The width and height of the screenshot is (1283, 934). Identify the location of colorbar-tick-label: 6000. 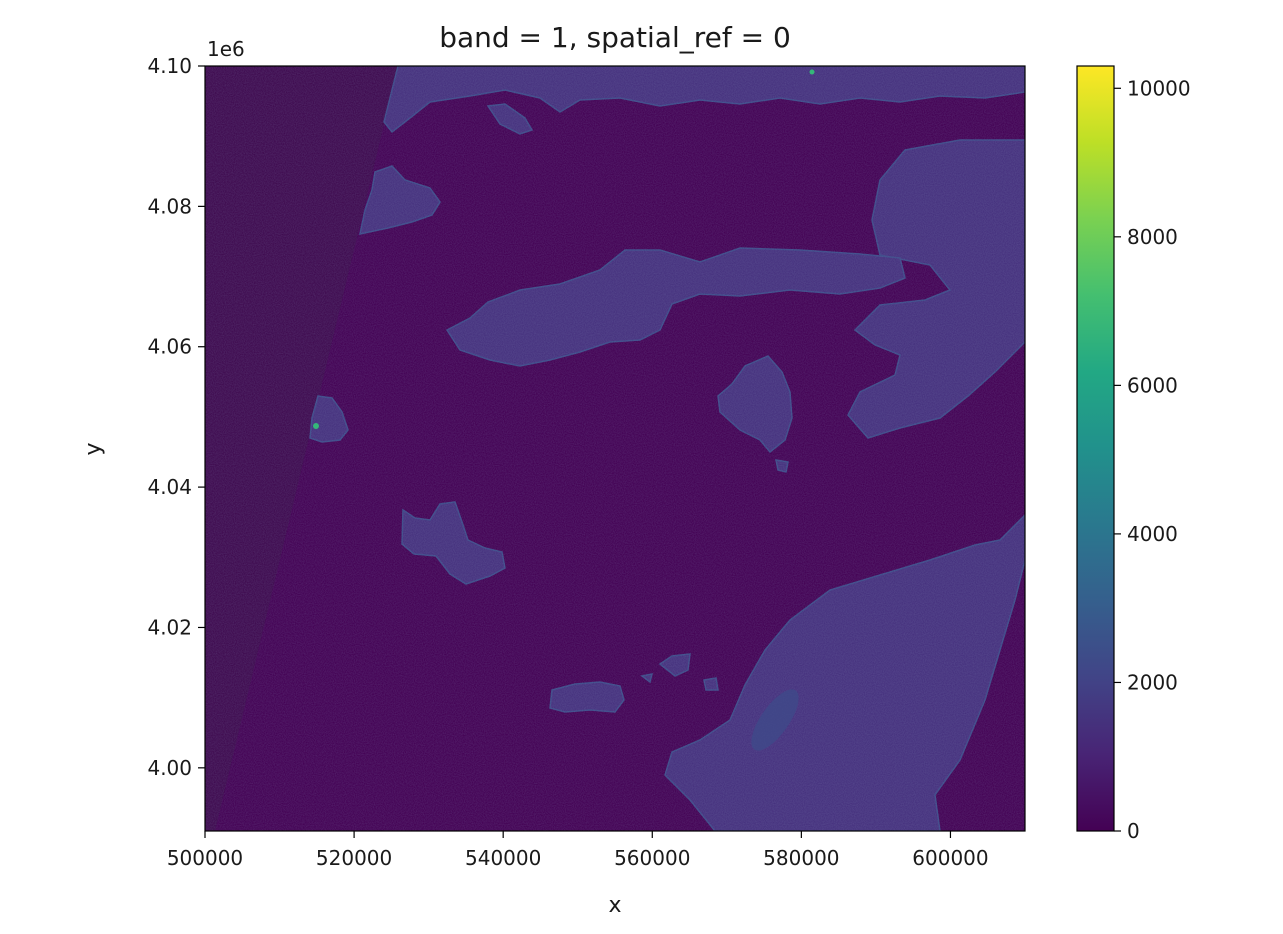
(1152, 385).